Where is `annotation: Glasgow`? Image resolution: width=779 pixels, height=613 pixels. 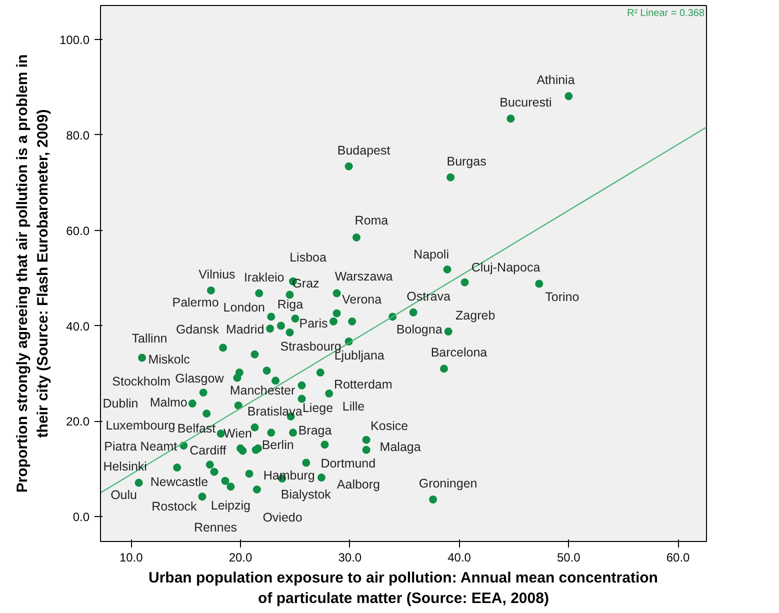
annotation: Glasgow is located at coordinates (200, 379).